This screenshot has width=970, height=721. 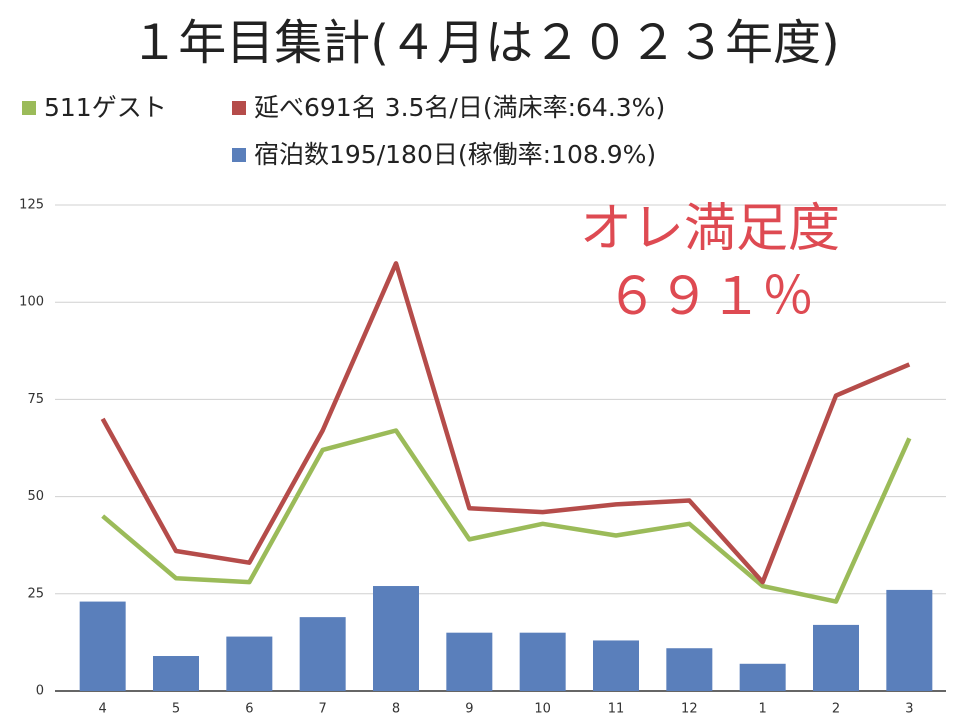 What do you see at coordinates (40, 691) in the screenshot?
I see `y-tick-label: 0` at bounding box center [40, 691].